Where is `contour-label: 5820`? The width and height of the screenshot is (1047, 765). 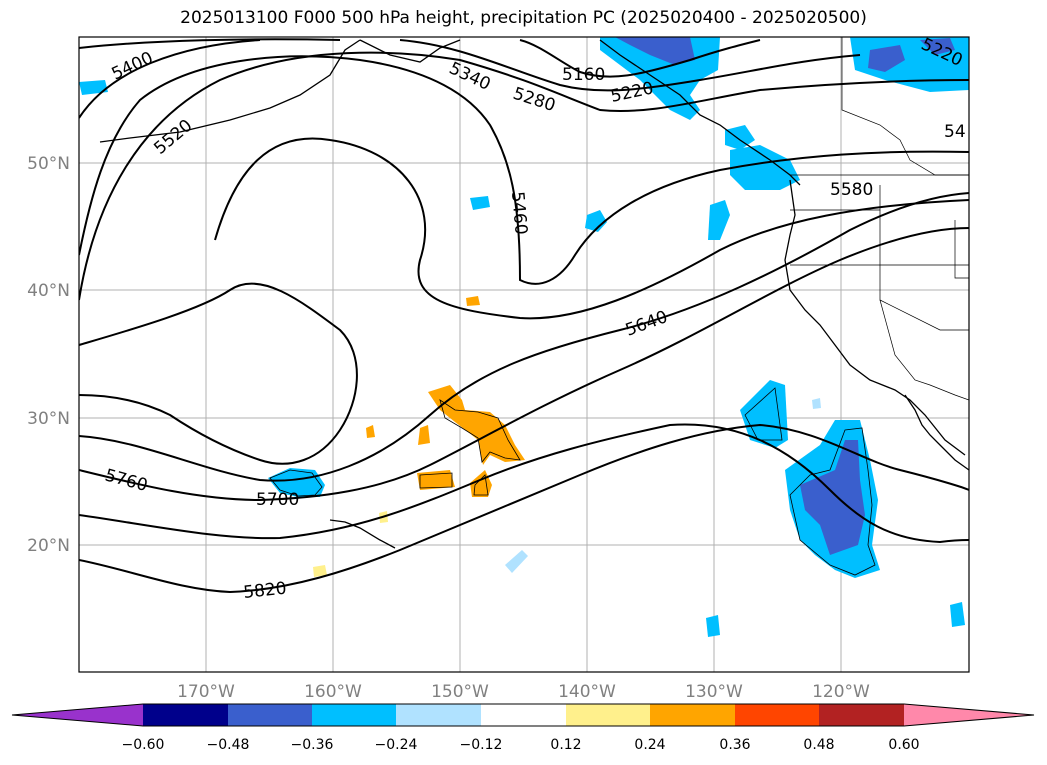
contour-label: 5820 is located at coordinates (264, 591).